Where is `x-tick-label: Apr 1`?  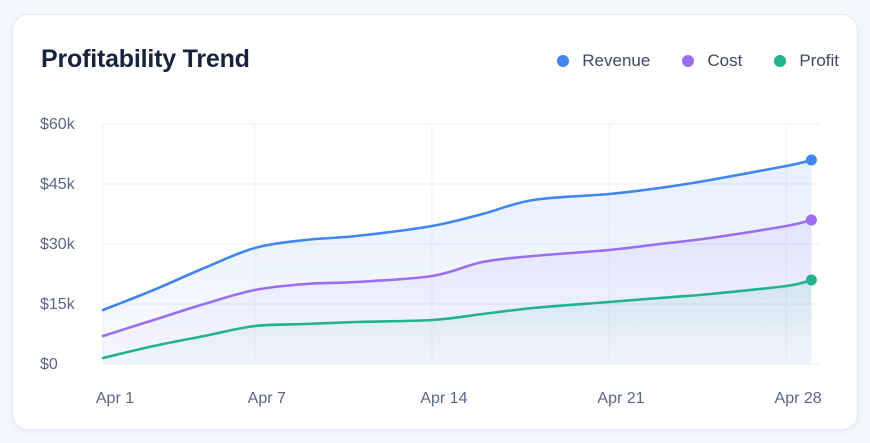
x-tick-label: Apr 1 is located at coordinates (115, 398).